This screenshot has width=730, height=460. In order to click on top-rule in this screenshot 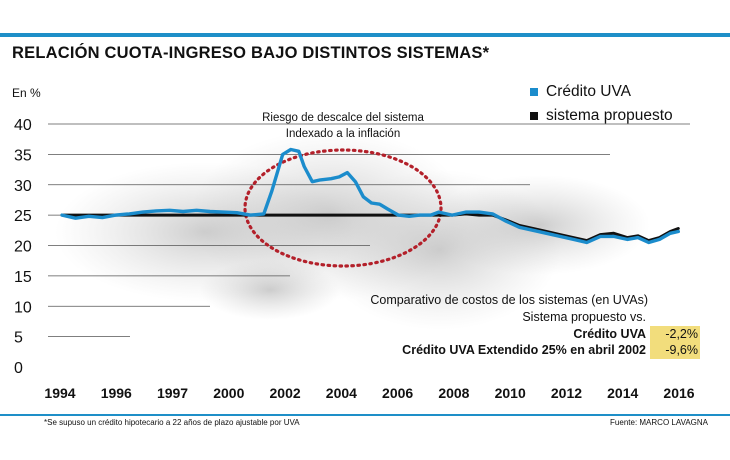, I will do `click(365, 35)`.